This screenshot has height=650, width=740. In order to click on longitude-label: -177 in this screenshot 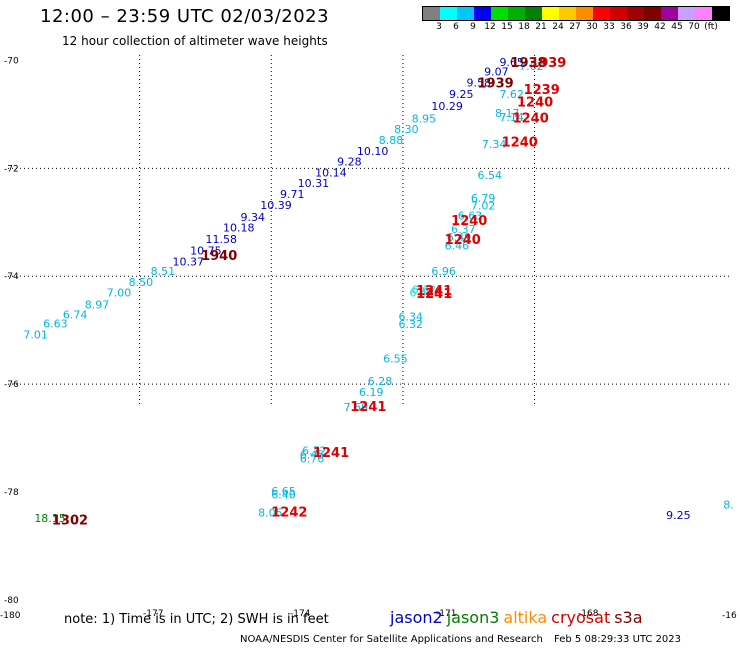, I will do `click(153, 614)`.